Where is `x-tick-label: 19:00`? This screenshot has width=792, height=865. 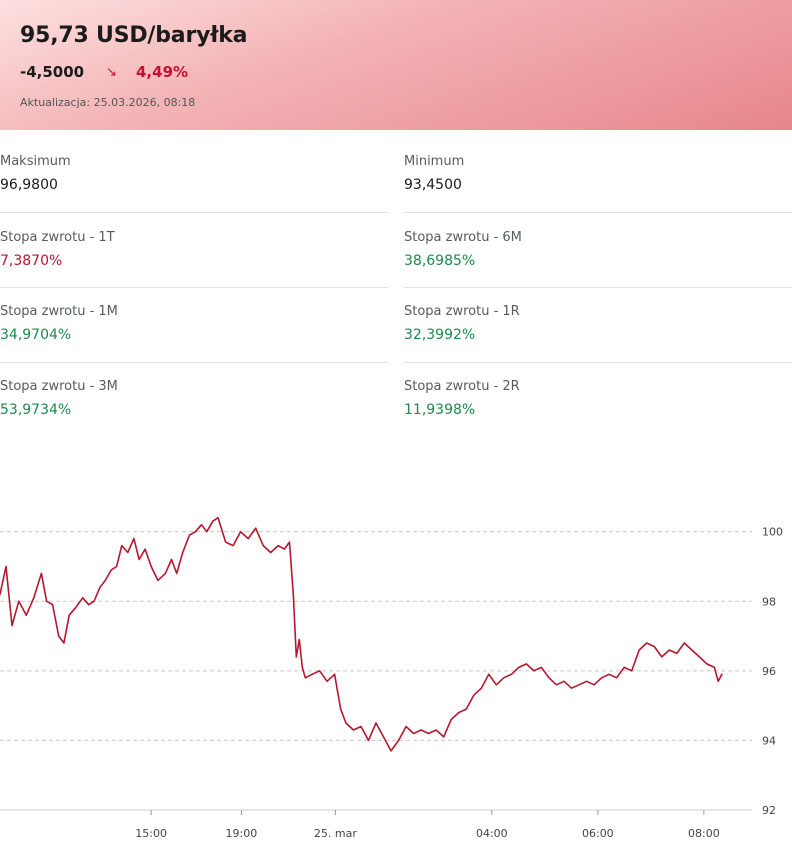
x-tick-label: 19:00 is located at coordinates (242, 833).